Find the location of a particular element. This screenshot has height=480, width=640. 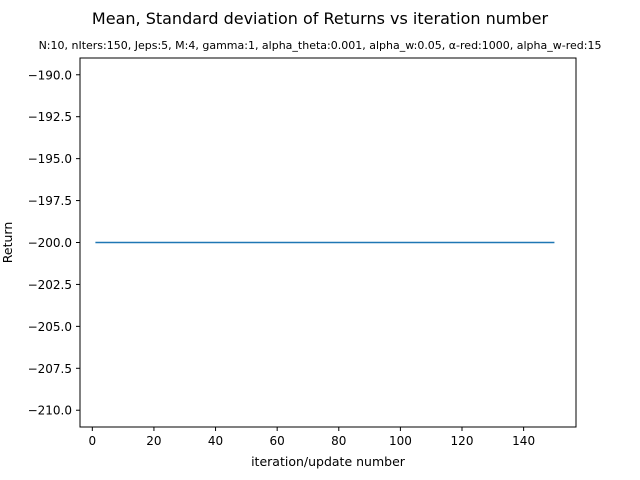

y-tick-label: −192.5 is located at coordinates (50, 117).